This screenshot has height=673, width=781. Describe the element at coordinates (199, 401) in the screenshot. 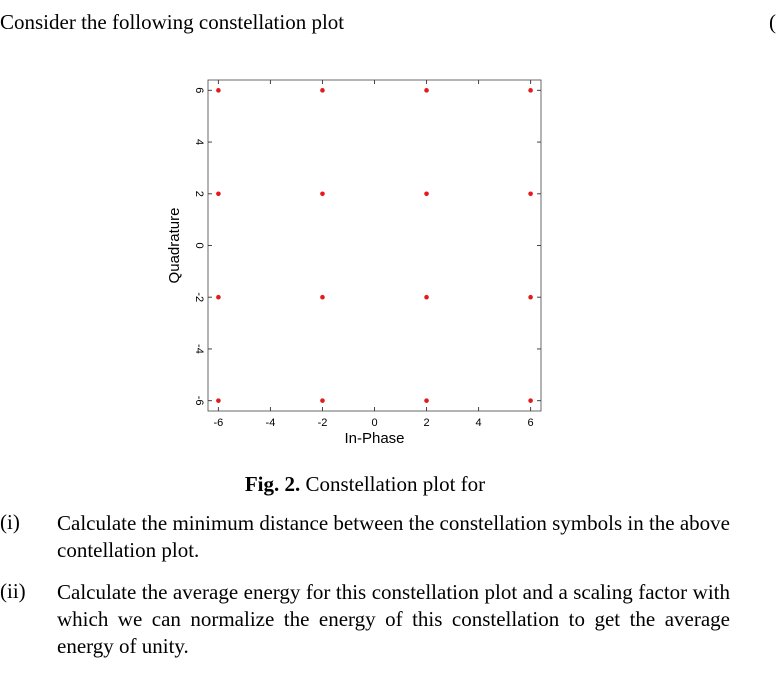

I see `y-tick-label: -6` at that location.